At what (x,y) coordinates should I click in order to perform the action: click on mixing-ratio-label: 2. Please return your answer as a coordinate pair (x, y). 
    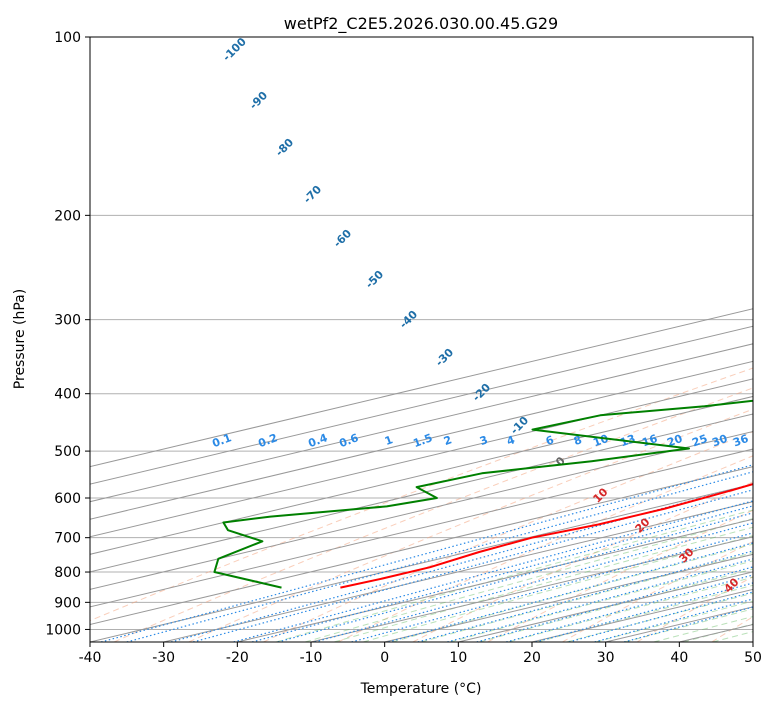
    Looking at the image, I should click on (448, 440).